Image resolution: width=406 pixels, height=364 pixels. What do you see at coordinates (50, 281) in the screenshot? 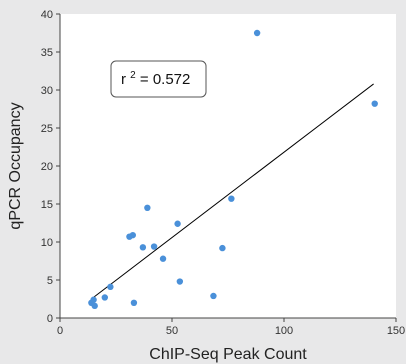
I see `y-tick-label: 5` at bounding box center [50, 281].